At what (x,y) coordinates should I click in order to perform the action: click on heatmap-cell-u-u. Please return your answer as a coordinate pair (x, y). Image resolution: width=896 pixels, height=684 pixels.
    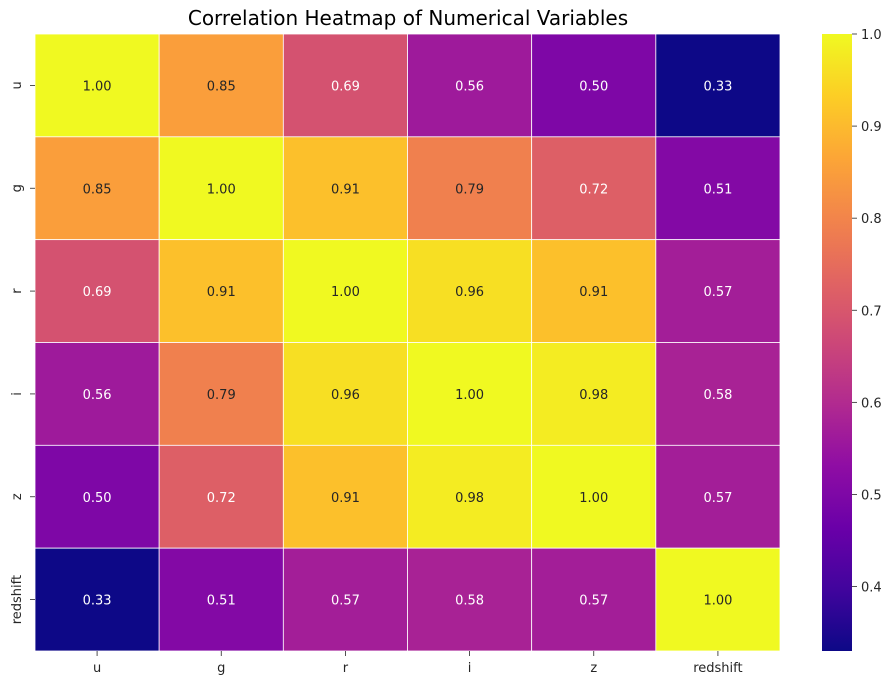
    Looking at the image, I should click on (97, 85).